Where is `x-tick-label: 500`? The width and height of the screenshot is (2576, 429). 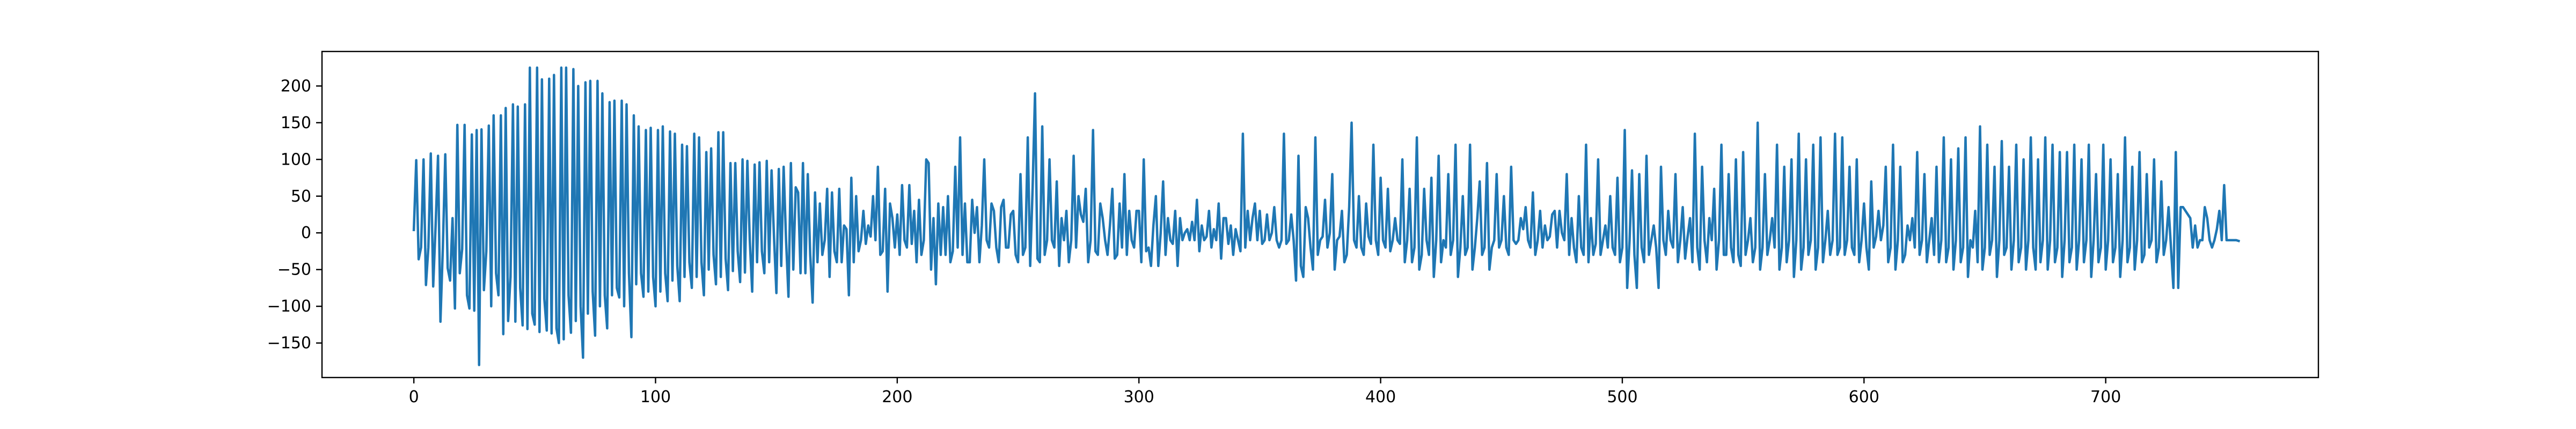
x-tick-label: 500 is located at coordinates (1622, 397).